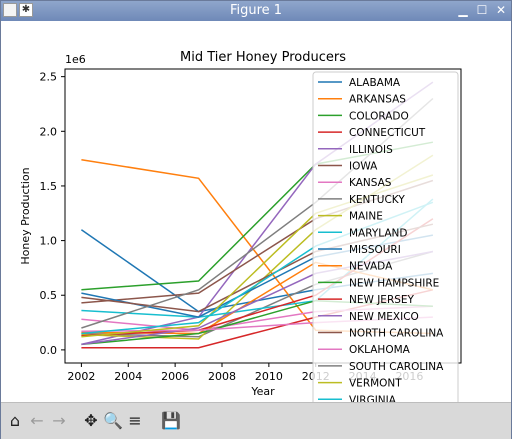 The height and width of the screenshot is (439, 512). Describe the element at coordinates (384, 317) in the screenshot. I see `legend-label: NEW MEXICO` at that location.